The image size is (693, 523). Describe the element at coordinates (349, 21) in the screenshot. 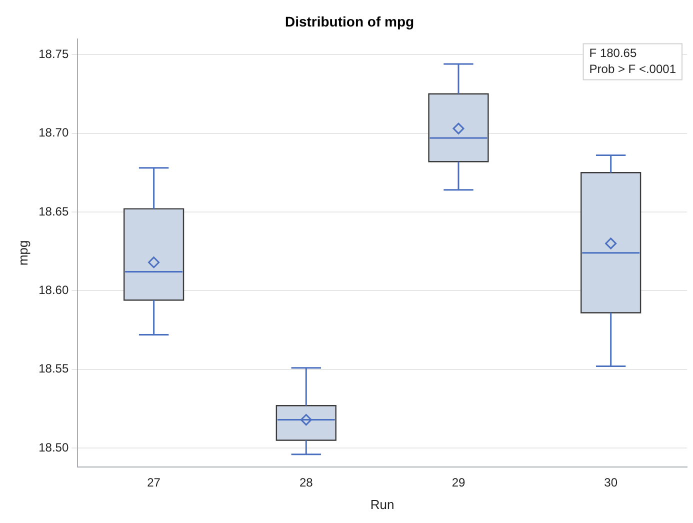

I see `chart-title: Distribution of mpg` at that location.